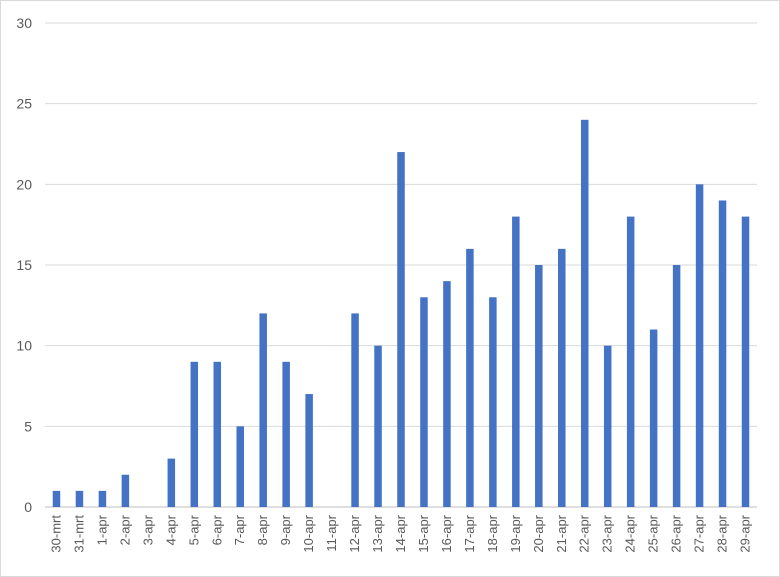 This screenshot has width=780, height=577. Describe the element at coordinates (630, 533) in the screenshot. I see `x-tick-label: 24-apr` at that location.